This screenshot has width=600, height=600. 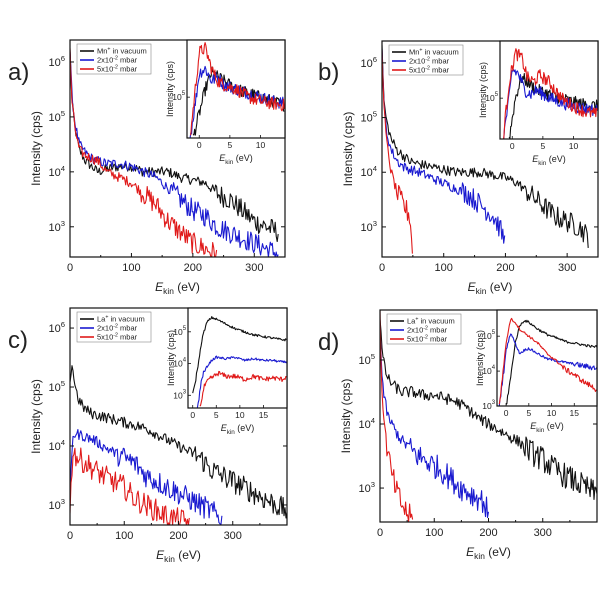 I want to click on inset-y-tick-label: 10³, so click(x=488, y=405).